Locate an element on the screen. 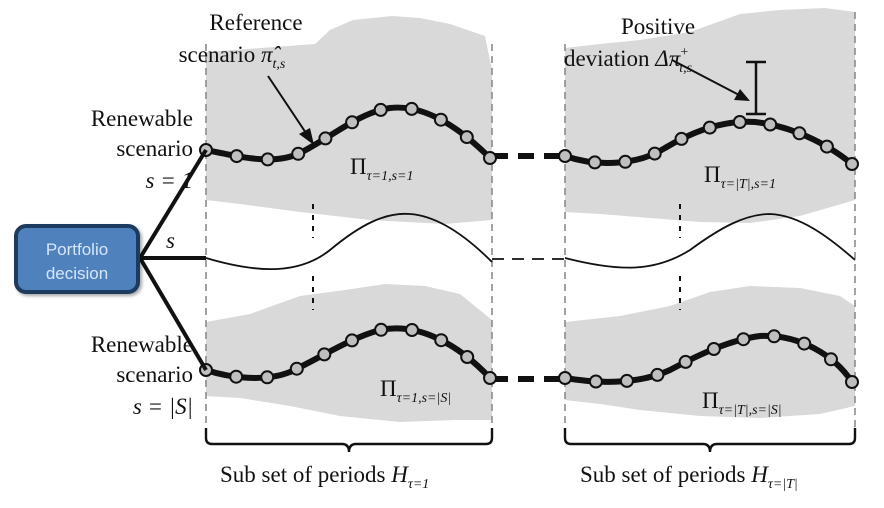 The width and height of the screenshot is (884, 508). price-label-bottom-right: Πτ=|T|,s=|S| is located at coordinates (742, 403).